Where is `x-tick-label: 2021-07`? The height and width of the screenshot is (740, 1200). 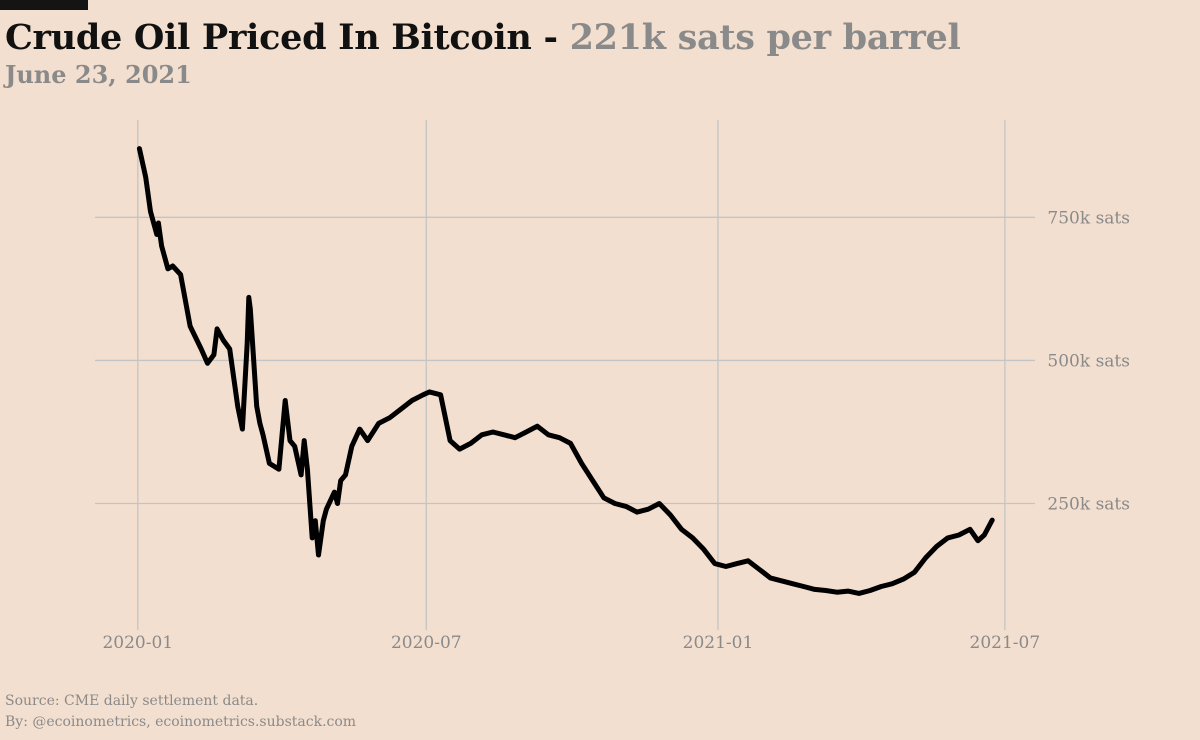 x-tick-label: 2021-07 is located at coordinates (1005, 643).